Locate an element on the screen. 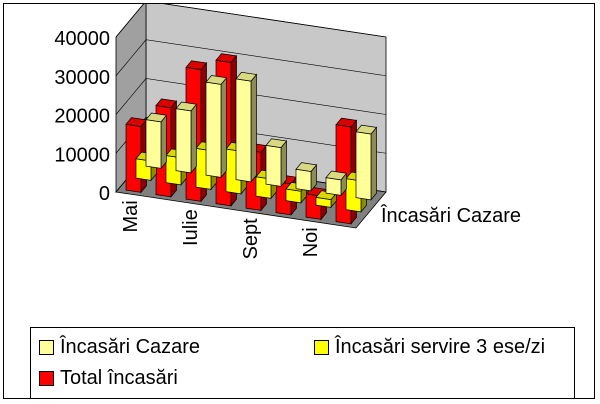 The image size is (600, 404). legend-item-cazare: Încasări Cazare is located at coordinates (119, 347).